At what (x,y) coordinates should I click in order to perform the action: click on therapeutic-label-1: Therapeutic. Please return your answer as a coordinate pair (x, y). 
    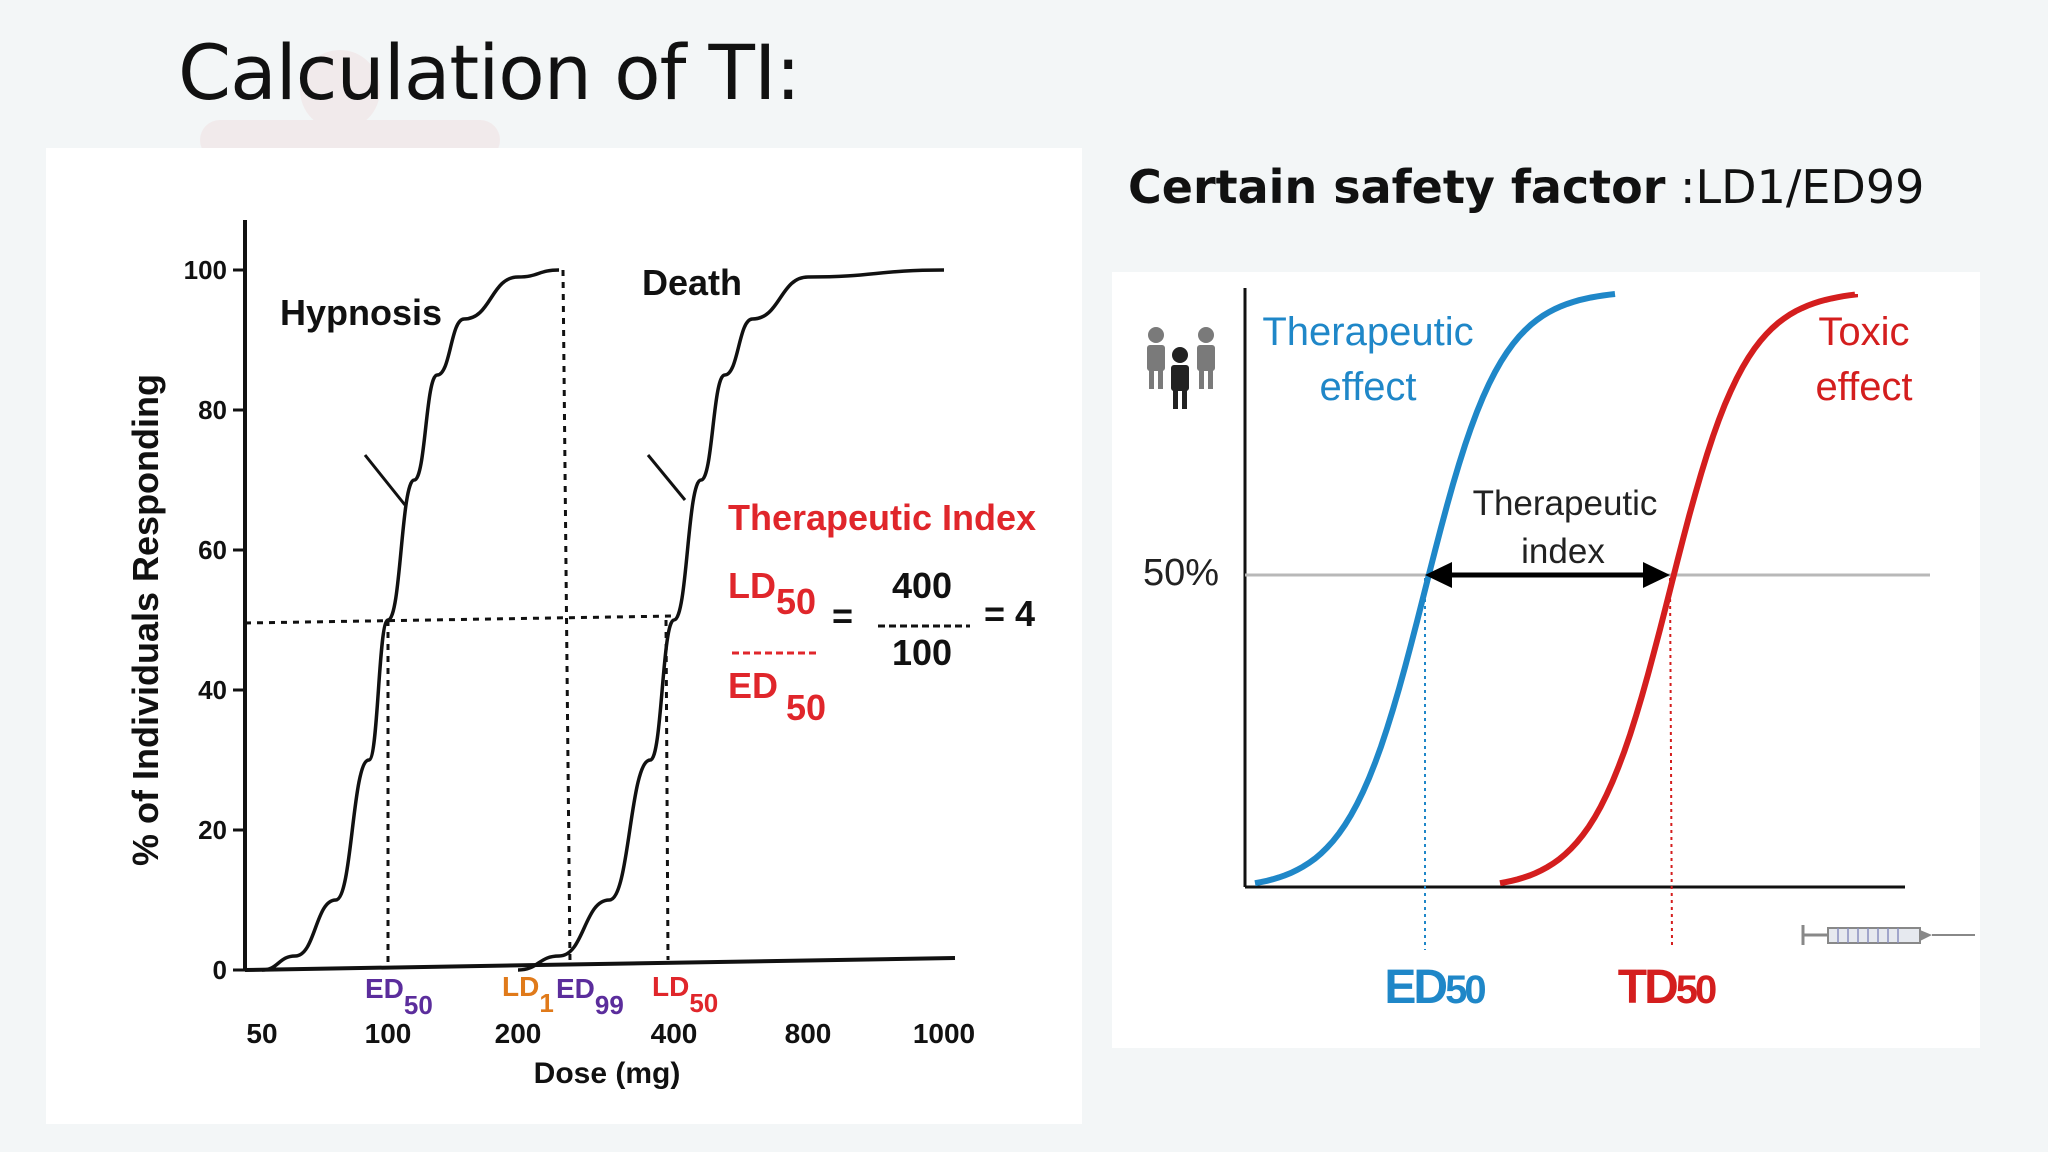
    Looking at the image, I should click on (1367, 332).